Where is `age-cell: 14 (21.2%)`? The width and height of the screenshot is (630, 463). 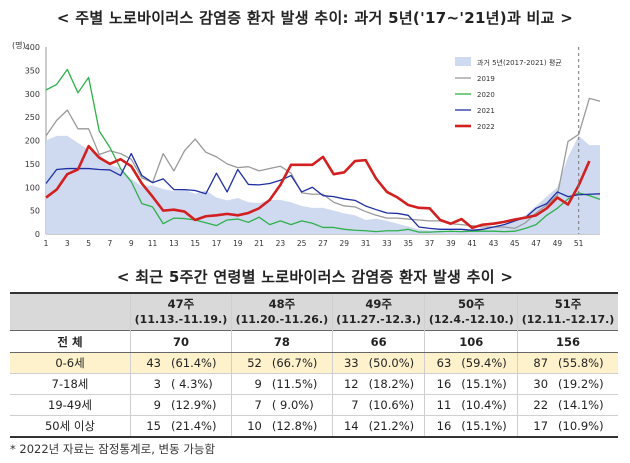 age-cell: 14 (21.2%) is located at coordinates (379, 426).